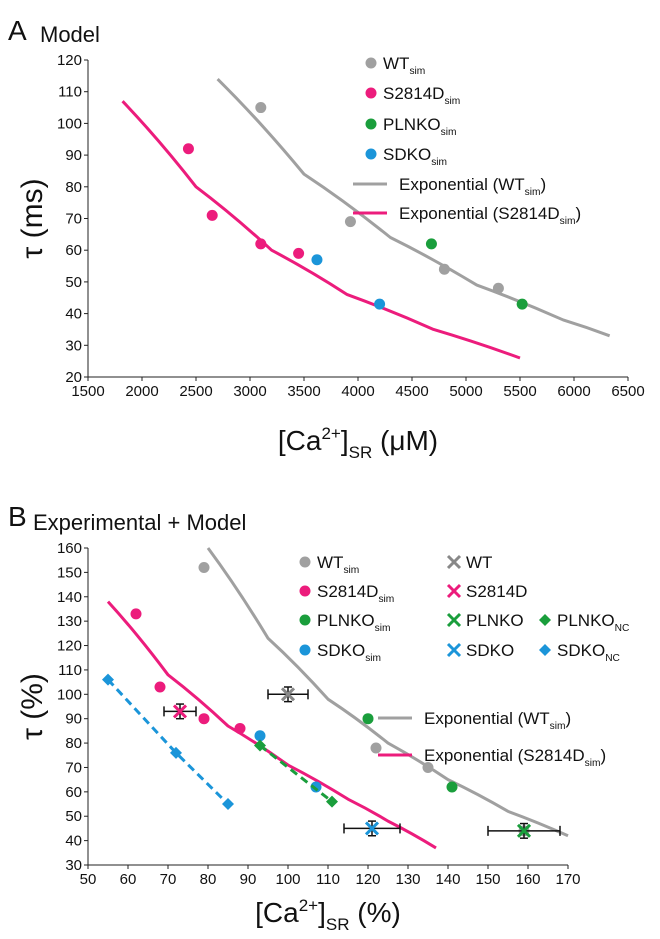 This screenshot has height=939, width=660. Describe the element at coordinates (627, 391) in the screenshot. I see `x-tick-label: 6500` at that location.